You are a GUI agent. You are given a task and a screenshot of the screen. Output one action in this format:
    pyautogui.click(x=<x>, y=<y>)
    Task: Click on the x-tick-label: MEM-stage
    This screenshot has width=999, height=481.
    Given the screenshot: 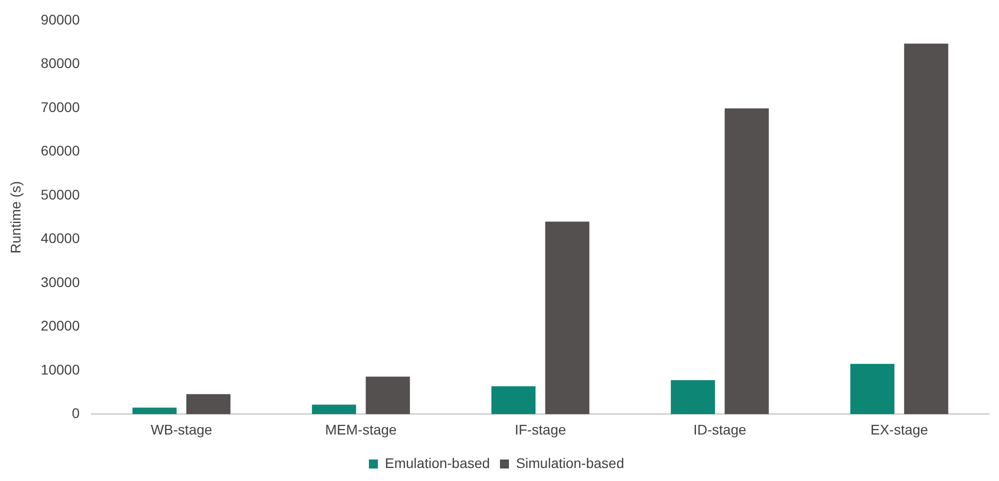 What is the action you would take?
    pyautogui.click(x=361, y=429)
    